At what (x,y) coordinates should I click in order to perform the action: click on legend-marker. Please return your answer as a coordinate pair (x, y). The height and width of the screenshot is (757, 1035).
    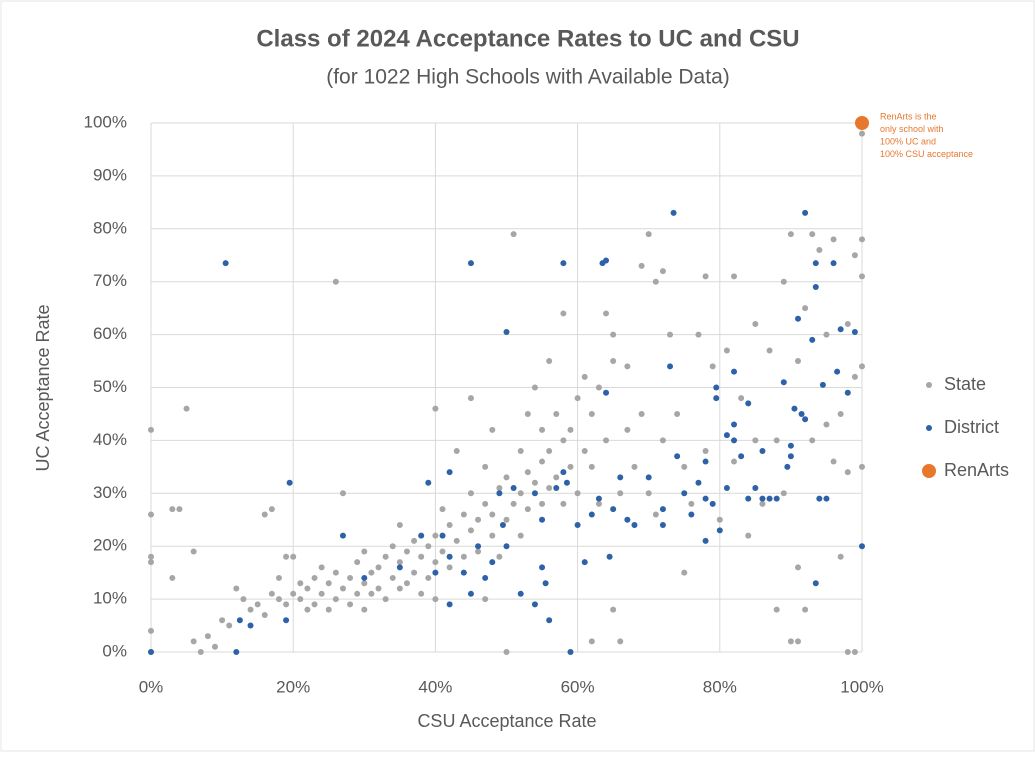
    Looking at the image, I should click on (929, 471).